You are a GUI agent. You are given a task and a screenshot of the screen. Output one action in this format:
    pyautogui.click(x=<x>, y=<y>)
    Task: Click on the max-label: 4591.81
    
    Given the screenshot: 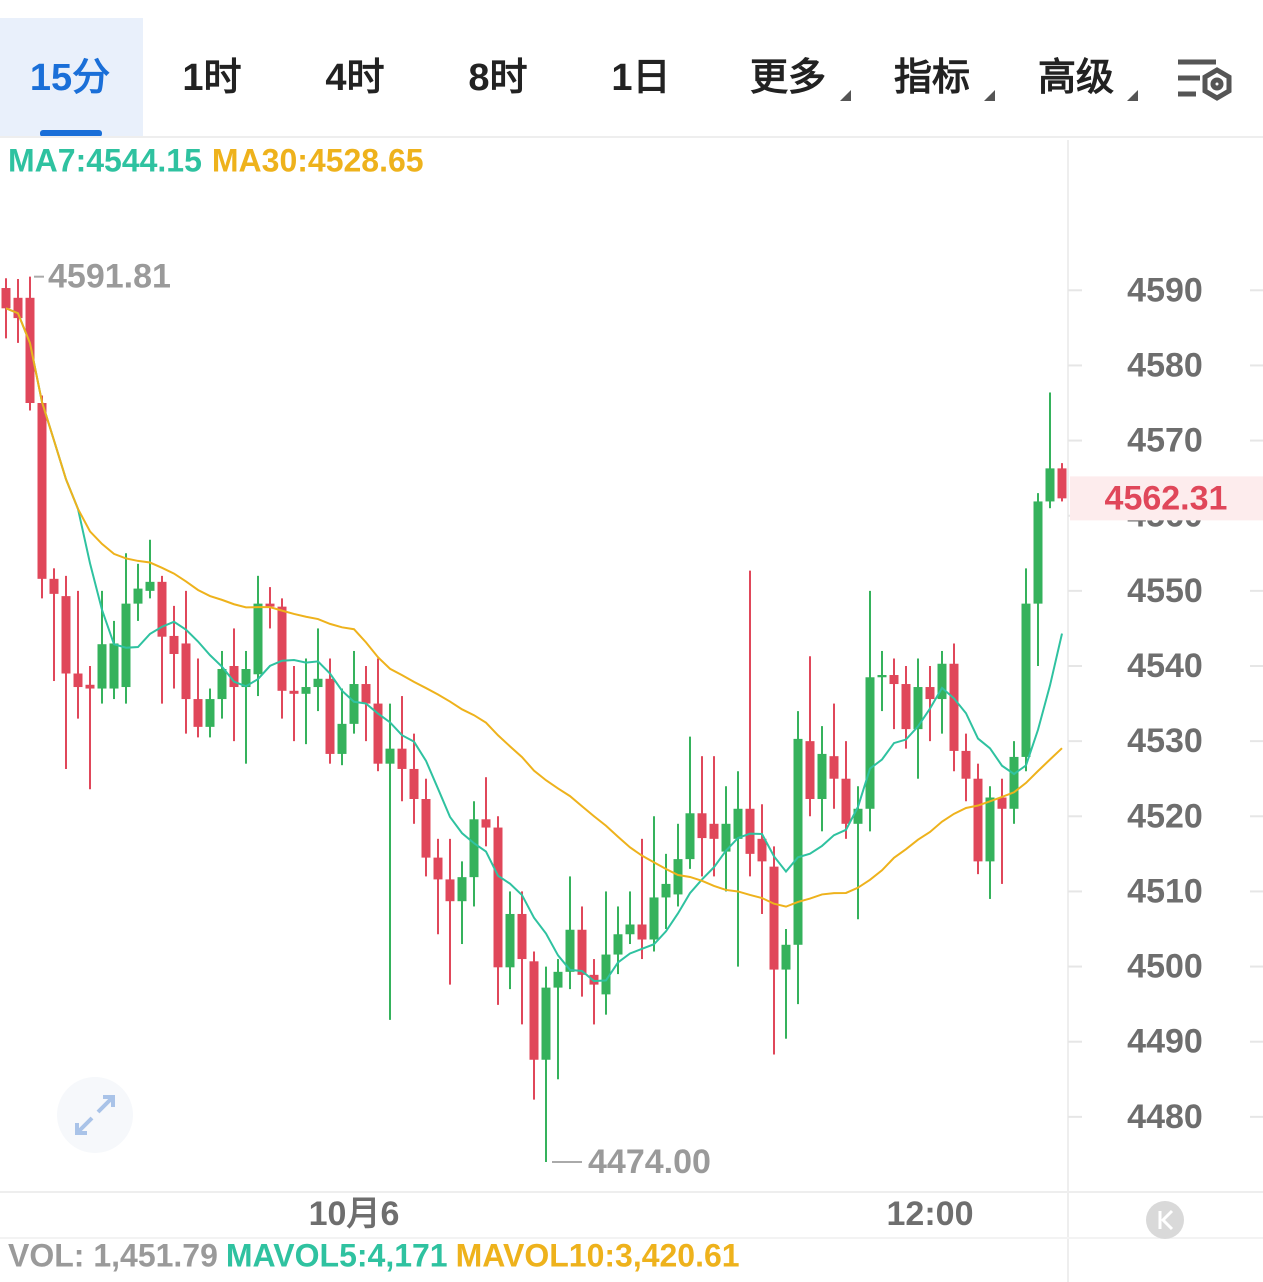 What is the action you would take?
    pyautogui.click(x=109, y=277)
    